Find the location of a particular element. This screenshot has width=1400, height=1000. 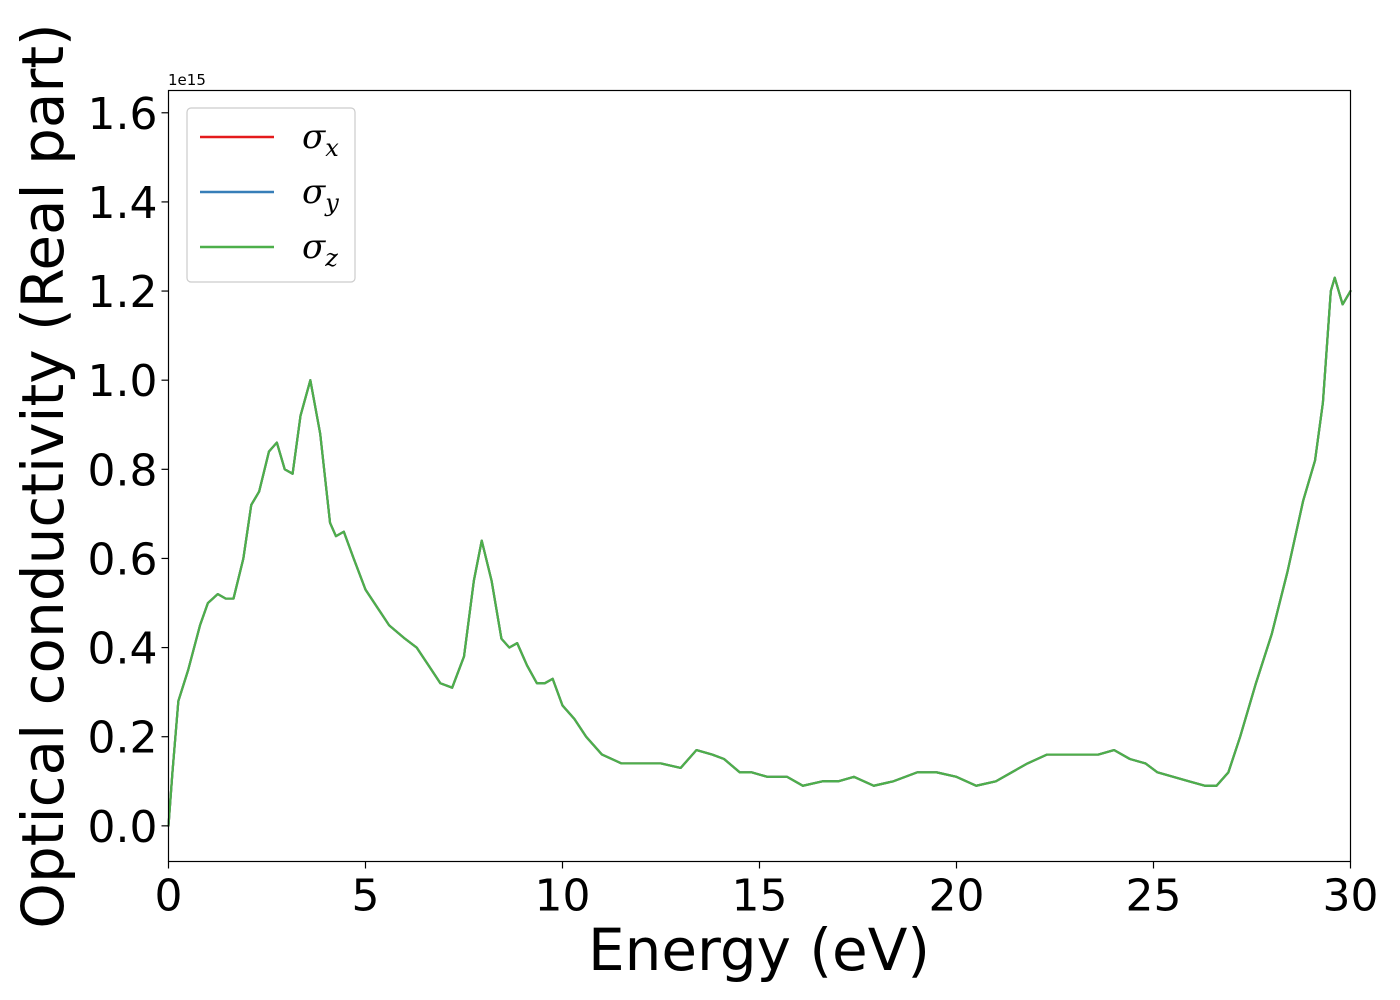

y-axis: 0.0 0.2 0.4 0.6 0.8 1.0 1.2 1.4 1.6 is located at coordinates (128, 471).